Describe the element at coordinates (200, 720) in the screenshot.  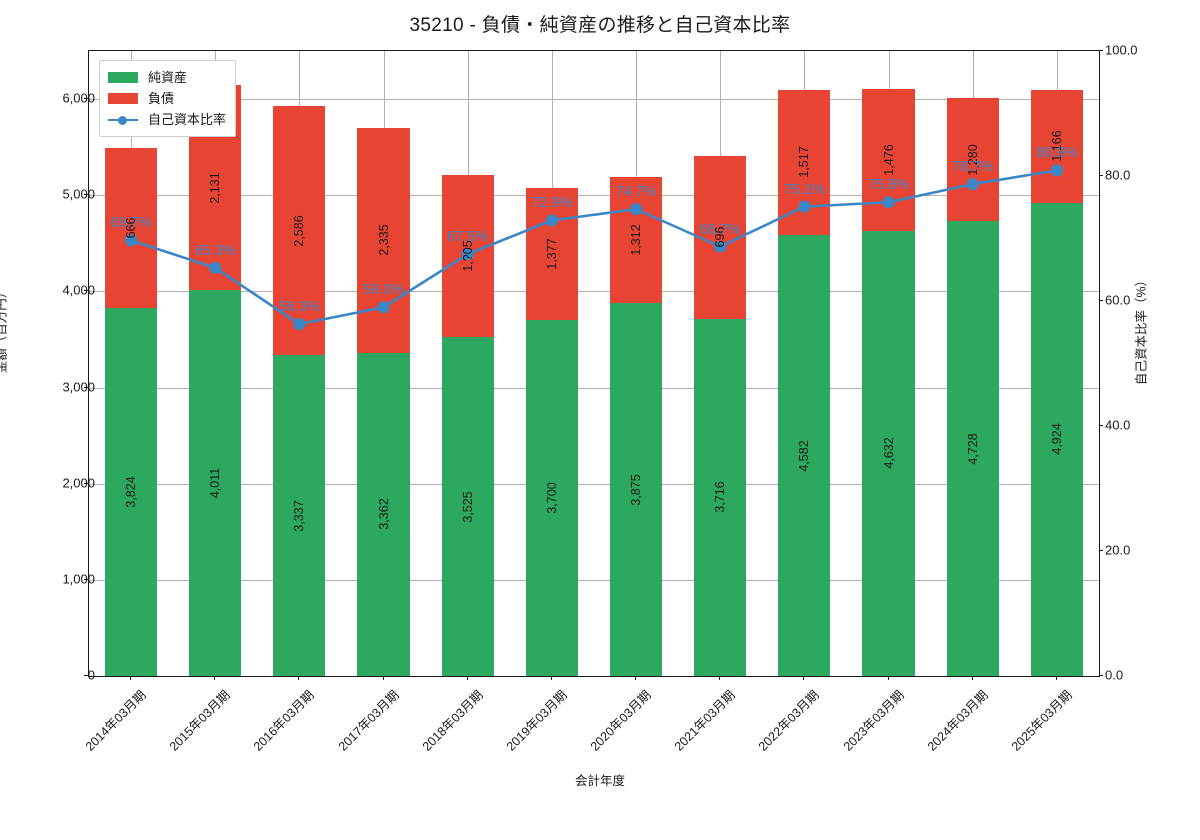
I see `x-axis-tick-label: 2015年03月期` at that location.